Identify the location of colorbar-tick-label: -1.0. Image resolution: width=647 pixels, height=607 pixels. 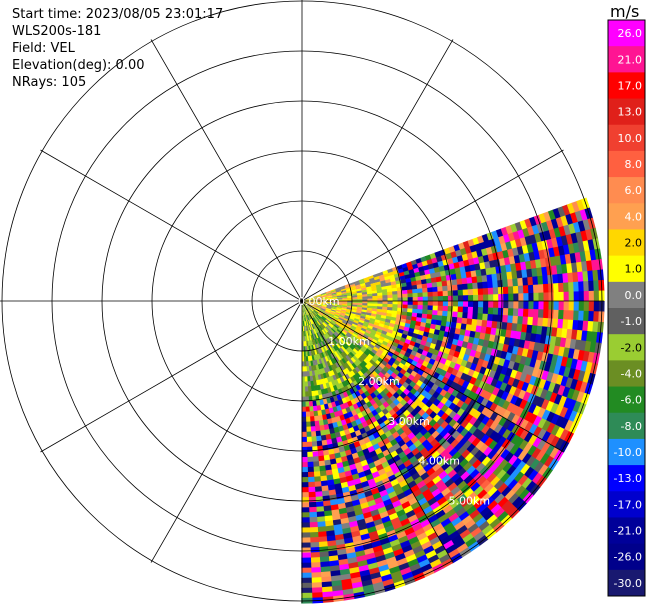
(631, 321).